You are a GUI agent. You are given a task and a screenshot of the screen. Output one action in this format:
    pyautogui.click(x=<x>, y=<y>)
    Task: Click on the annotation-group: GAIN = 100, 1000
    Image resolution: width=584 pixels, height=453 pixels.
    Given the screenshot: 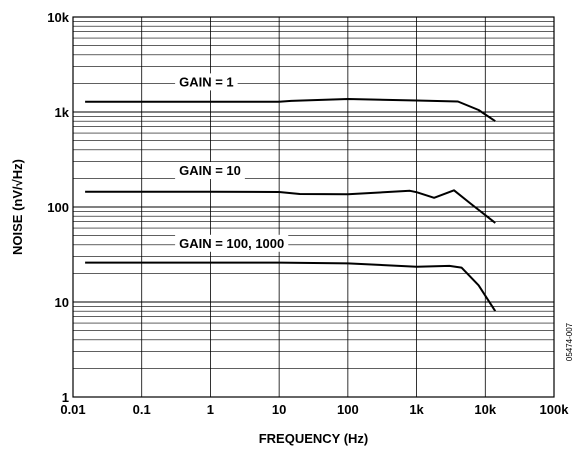 What is the action you would take?
    pyautogui.click(x=232, y=243)
    